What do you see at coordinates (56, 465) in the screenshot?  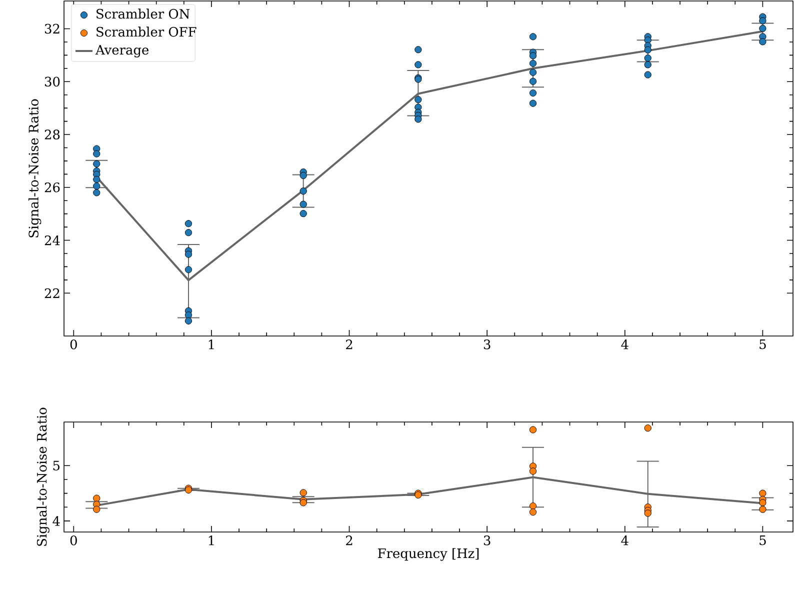 I see `y-tick-label: 5` at bounding box center [56, 465].